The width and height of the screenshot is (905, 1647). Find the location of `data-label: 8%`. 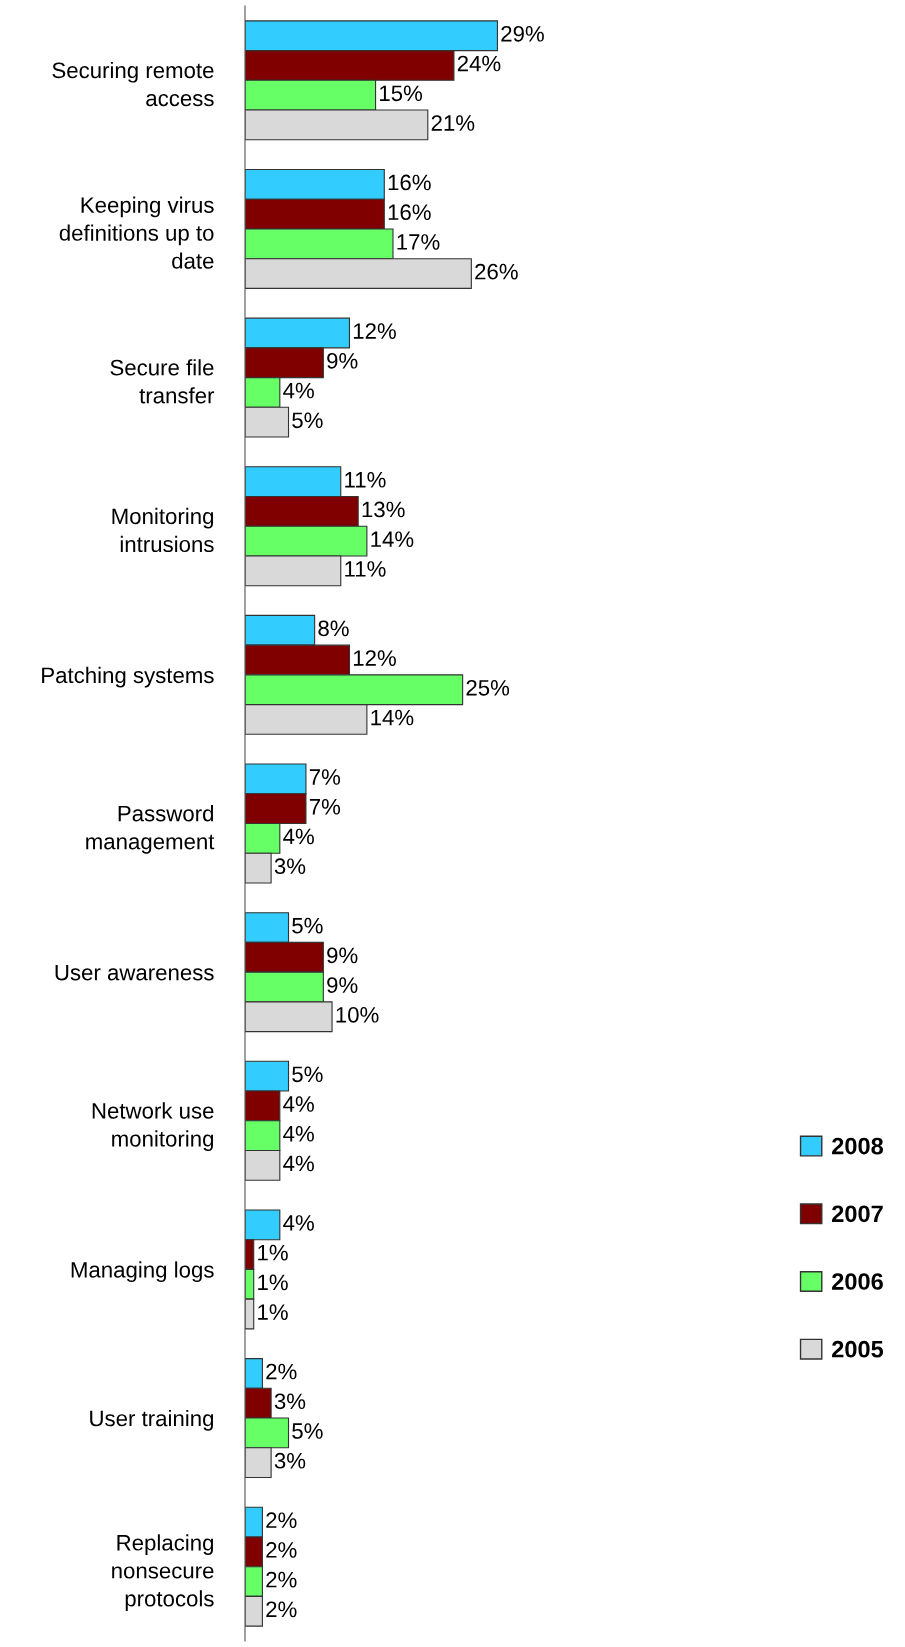

data-label: 8% is located at coordinates (333, 628).